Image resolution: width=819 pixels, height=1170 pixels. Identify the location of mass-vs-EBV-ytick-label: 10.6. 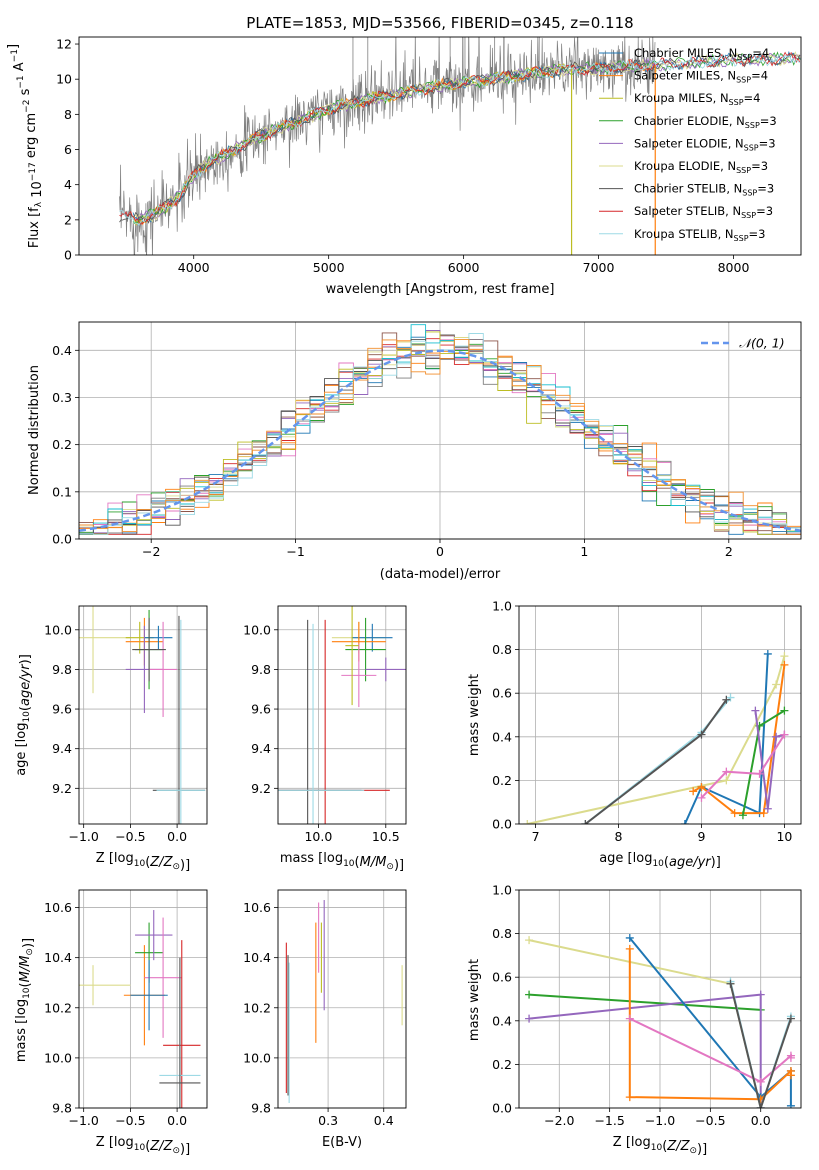
(257, 907).